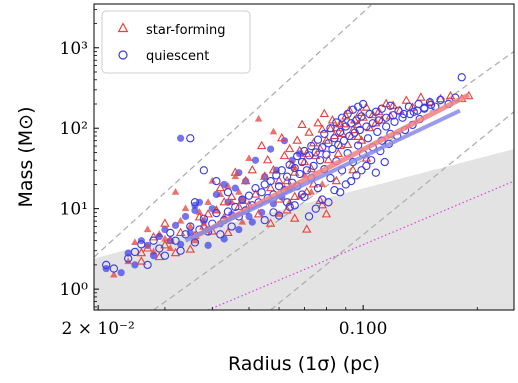 The image size is (518, 383). Describe the element at coordinates (363, 329) in the screenshot. I see `x-tick-label: 0.100` at that location.